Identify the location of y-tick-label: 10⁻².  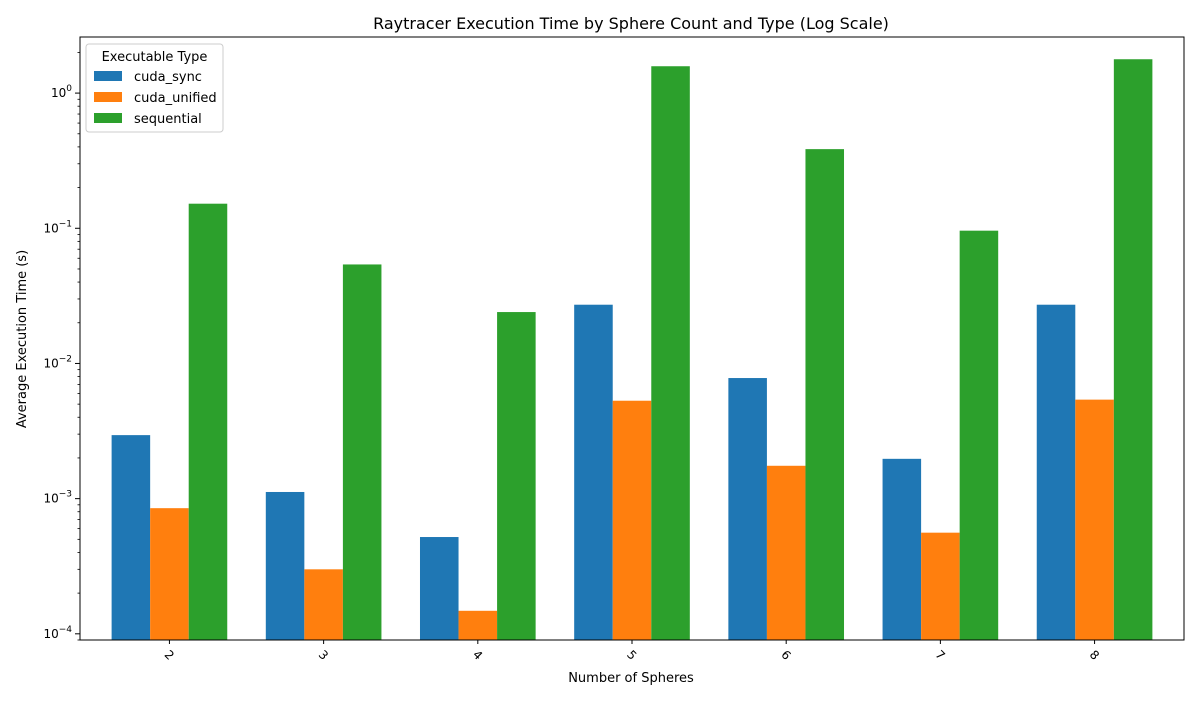
(57, 362).